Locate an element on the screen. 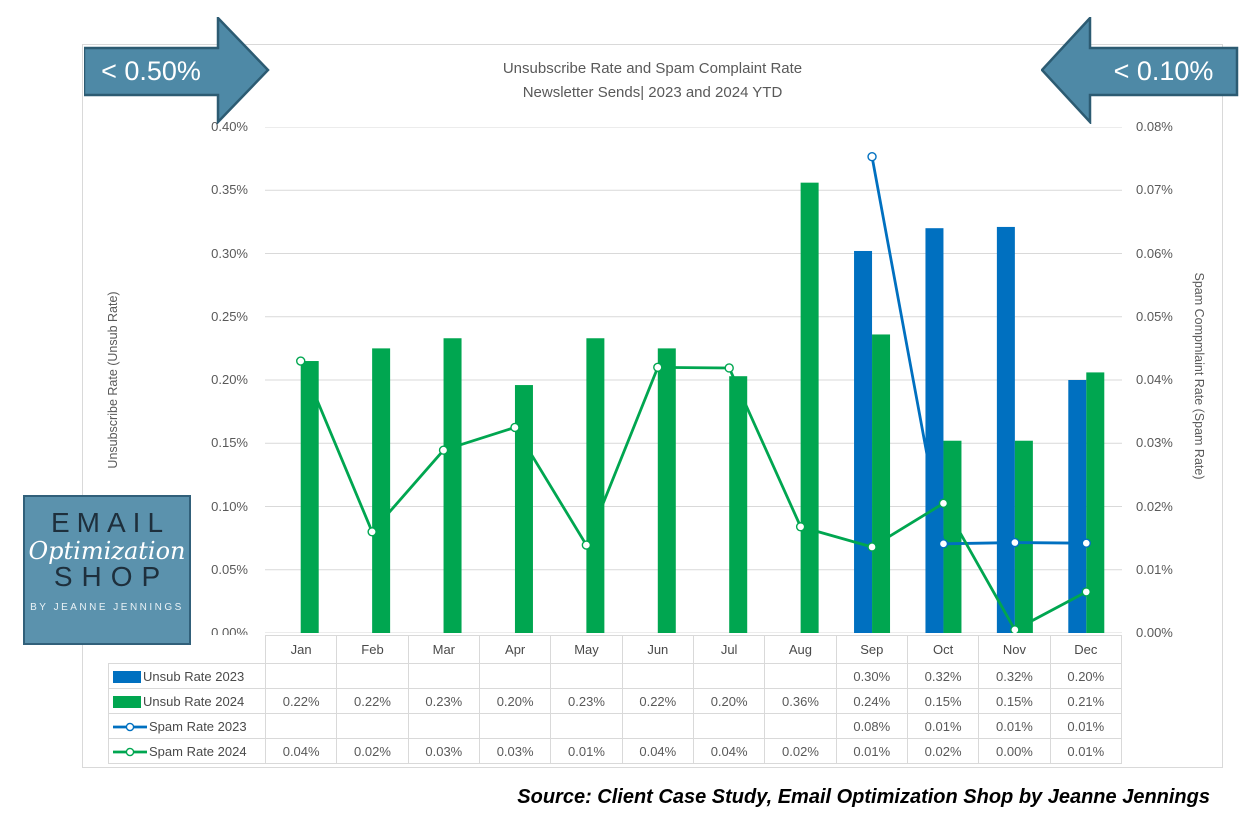  cell-spam-rate-2024-mar: 0.03% is located at coordinates (443, 751).